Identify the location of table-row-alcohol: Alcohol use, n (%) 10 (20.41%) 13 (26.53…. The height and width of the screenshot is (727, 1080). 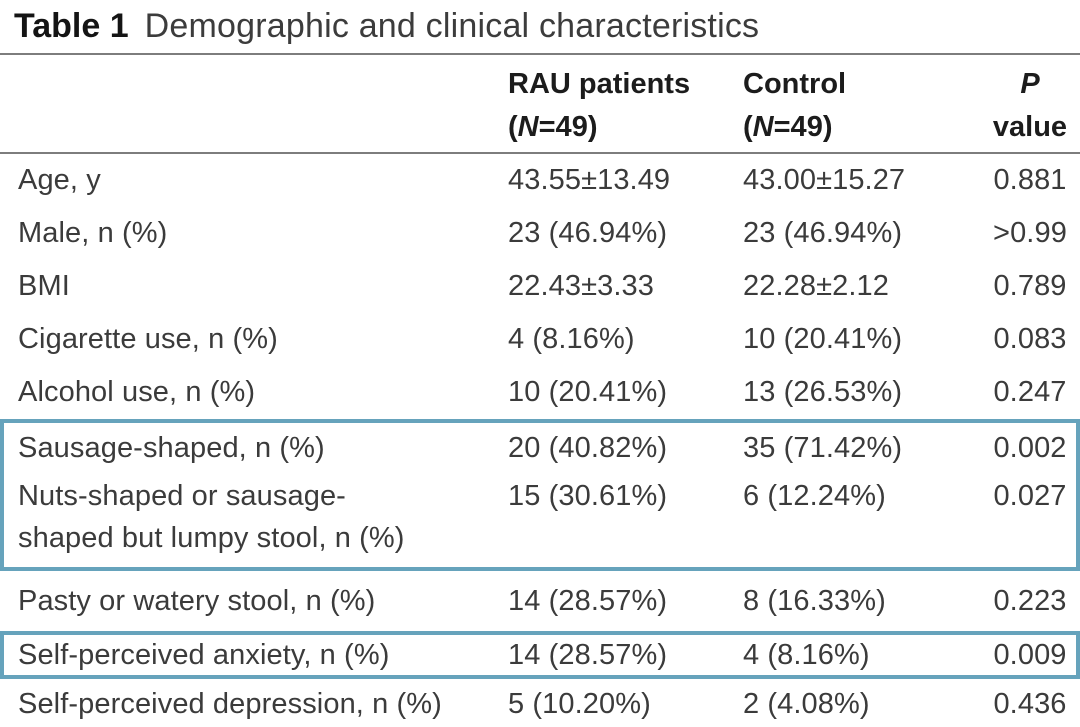
(540, 392).